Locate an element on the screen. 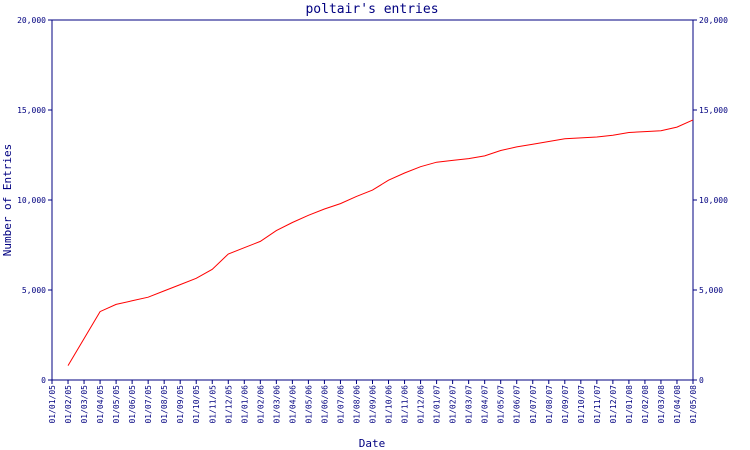 This screenshot has height=450, width=750. x-tick-label: 01/05/06 is located at coordinates (308, 404).